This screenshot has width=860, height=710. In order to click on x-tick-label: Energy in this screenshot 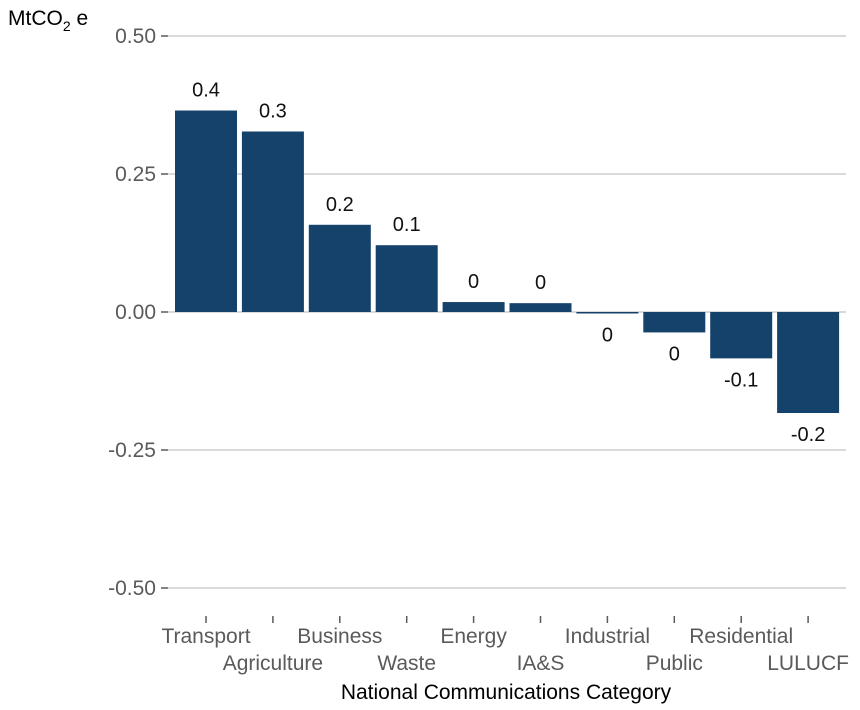, I will do `click(473, 636)`.